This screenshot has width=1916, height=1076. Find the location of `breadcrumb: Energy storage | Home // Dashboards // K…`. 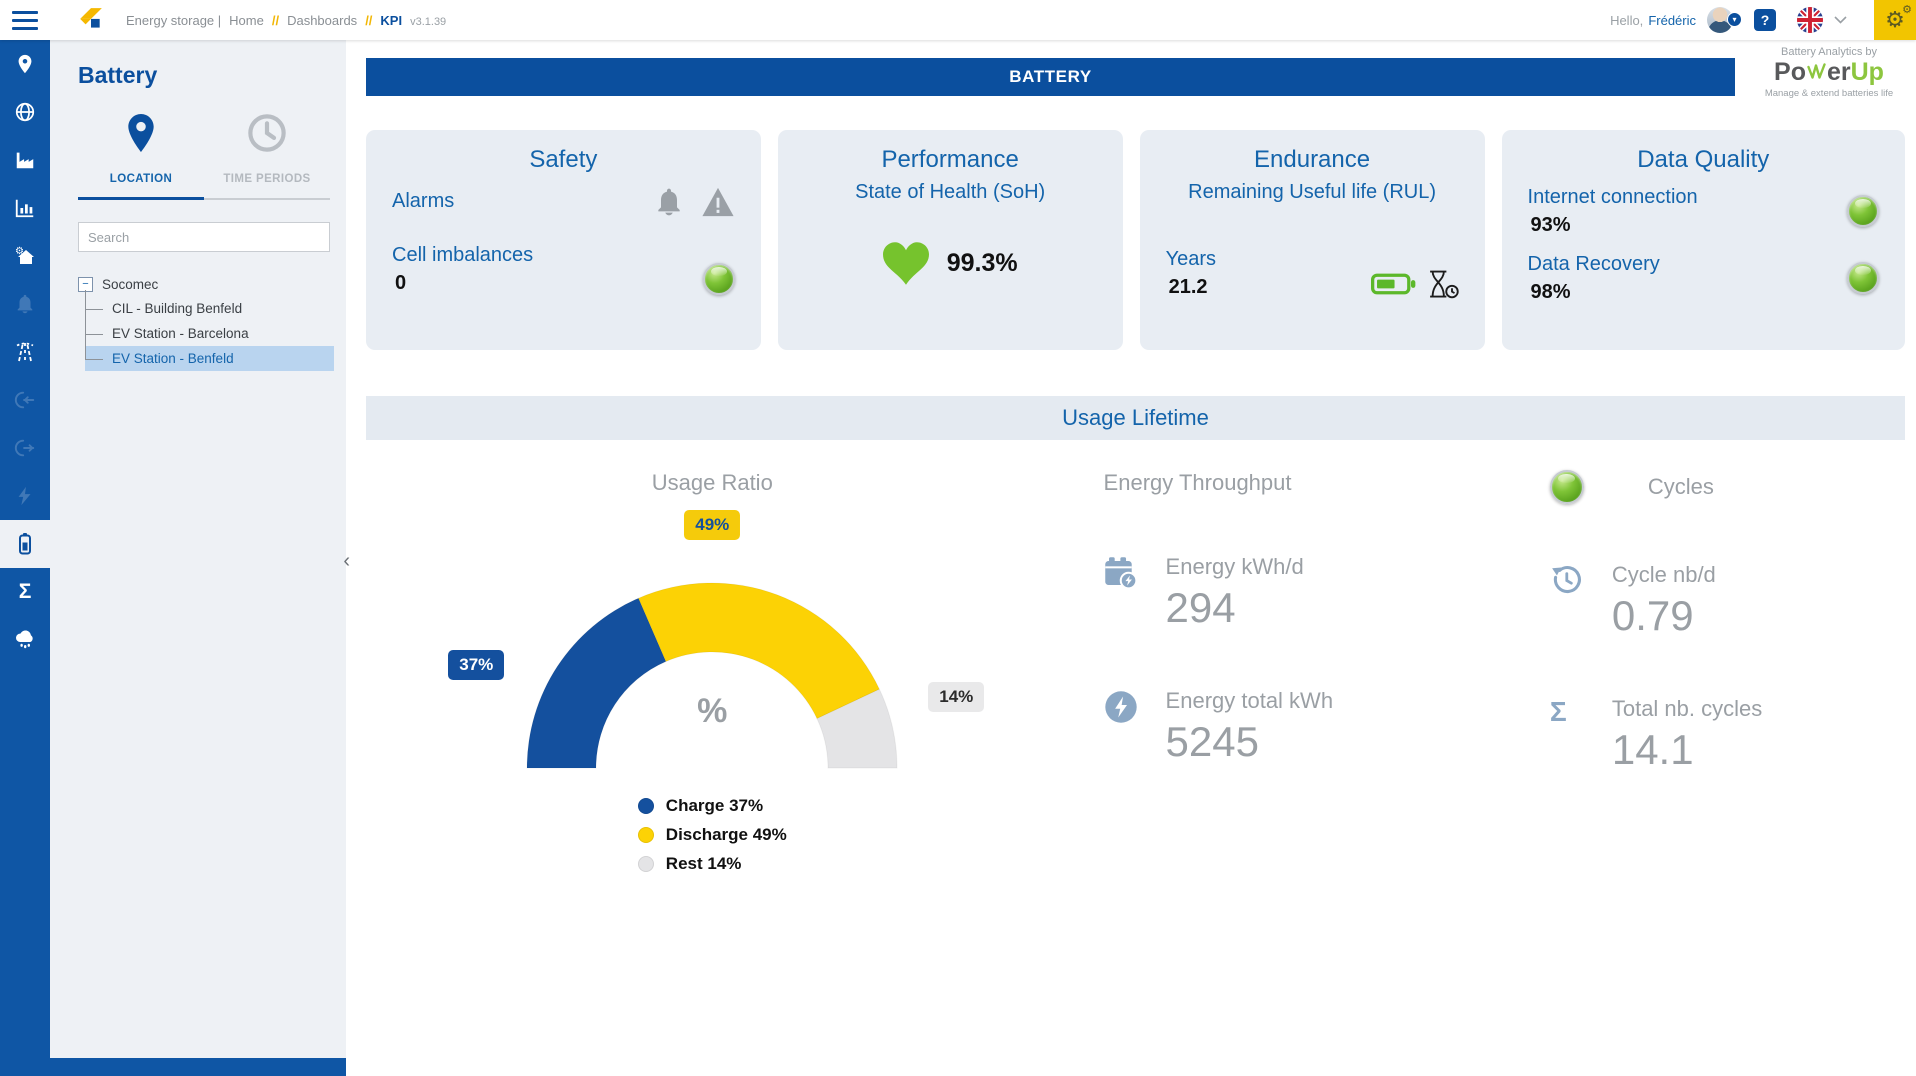

breadcrumb: Energy storage | Home // Dashboards // K… is located at coordinates (286, 20).